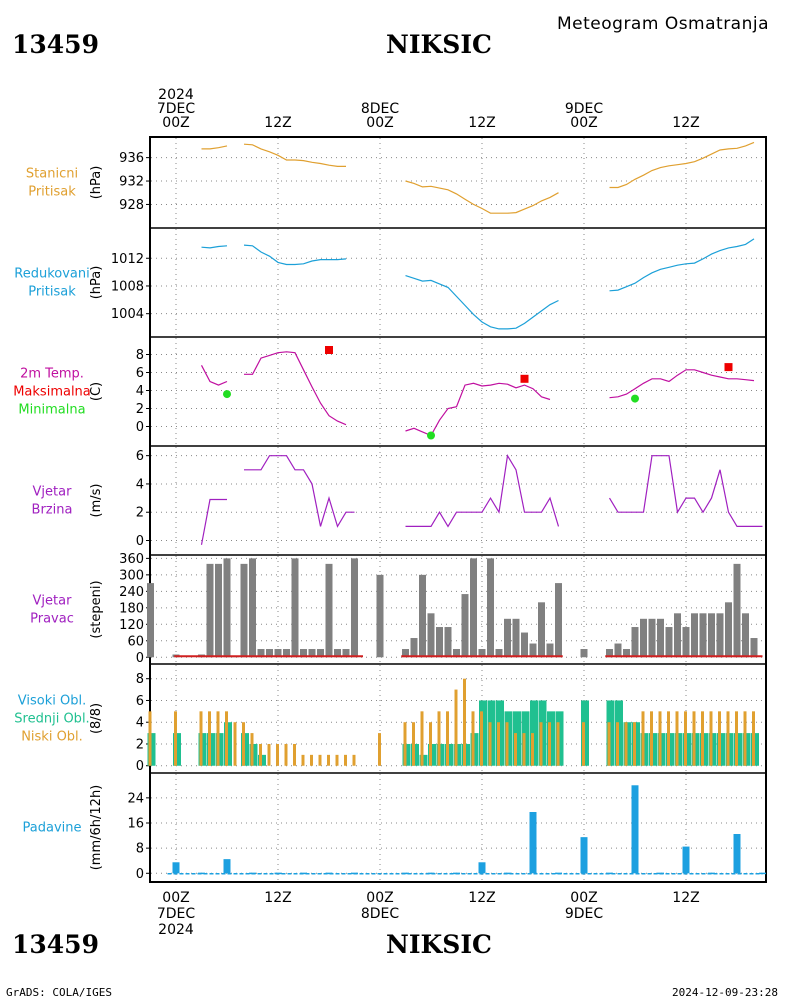 The image size is (800, 1000). Describe the element at coordinates (277, 123) in the screenshot. I see `time-label-top: 12Z` at that location.